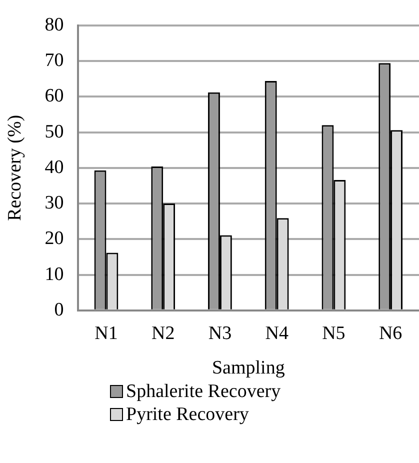 Image resolution: width=419 pixels, height=463 pixels. What do you see at coordinates (15, 167) in the screenshot?
I see `y-axis-title: Recovery (%)` at bounding box center [15, 167].